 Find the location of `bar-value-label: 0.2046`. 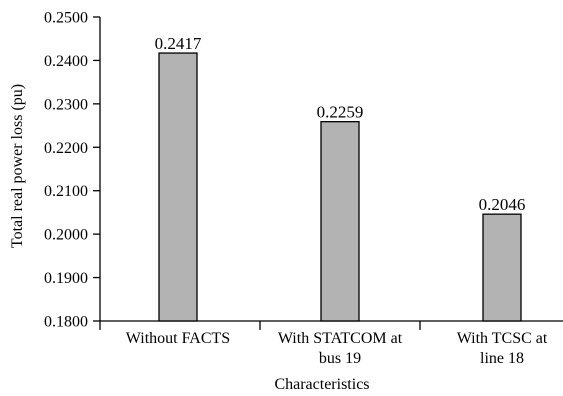

bar-value-label: 0.2046 is located at coordinates (502, 204).